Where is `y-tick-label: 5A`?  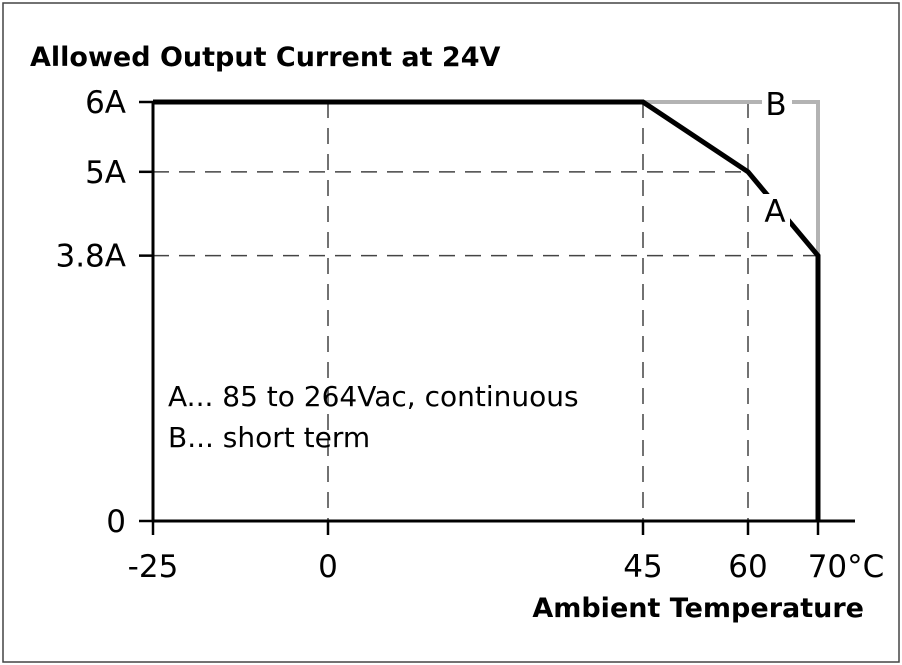
y-tick-label: 5A is located at coordinates (105, 173).